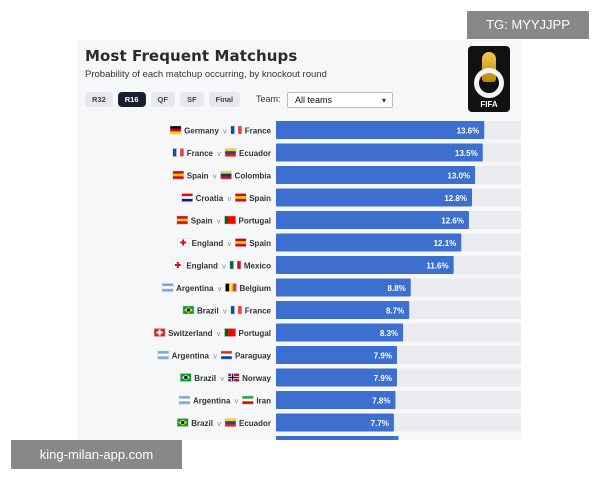  I want to click on flag-mexico-icon, so click(235, 265).